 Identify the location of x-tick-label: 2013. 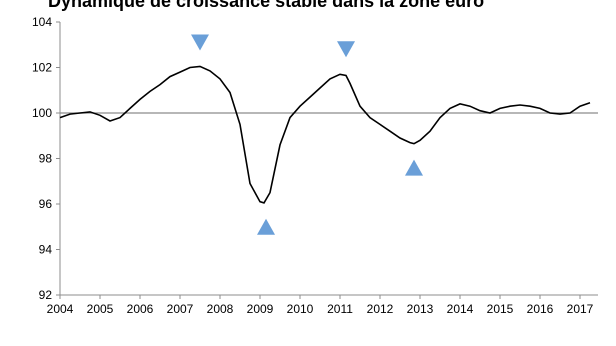
(420, 309).